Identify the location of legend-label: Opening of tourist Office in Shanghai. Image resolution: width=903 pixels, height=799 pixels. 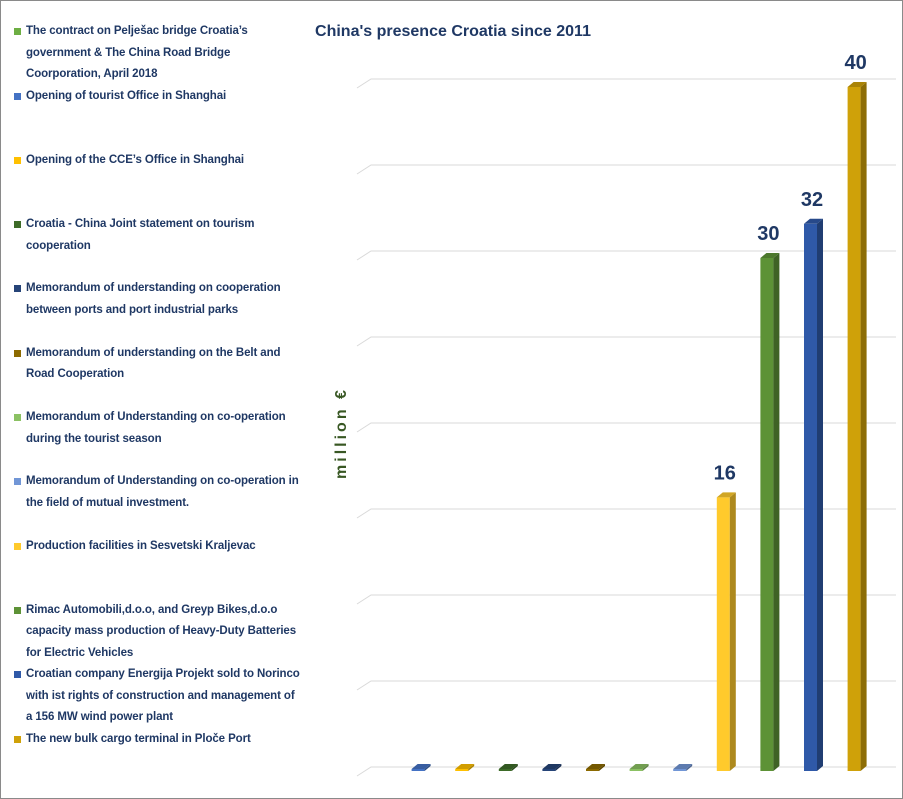
(126, 95).